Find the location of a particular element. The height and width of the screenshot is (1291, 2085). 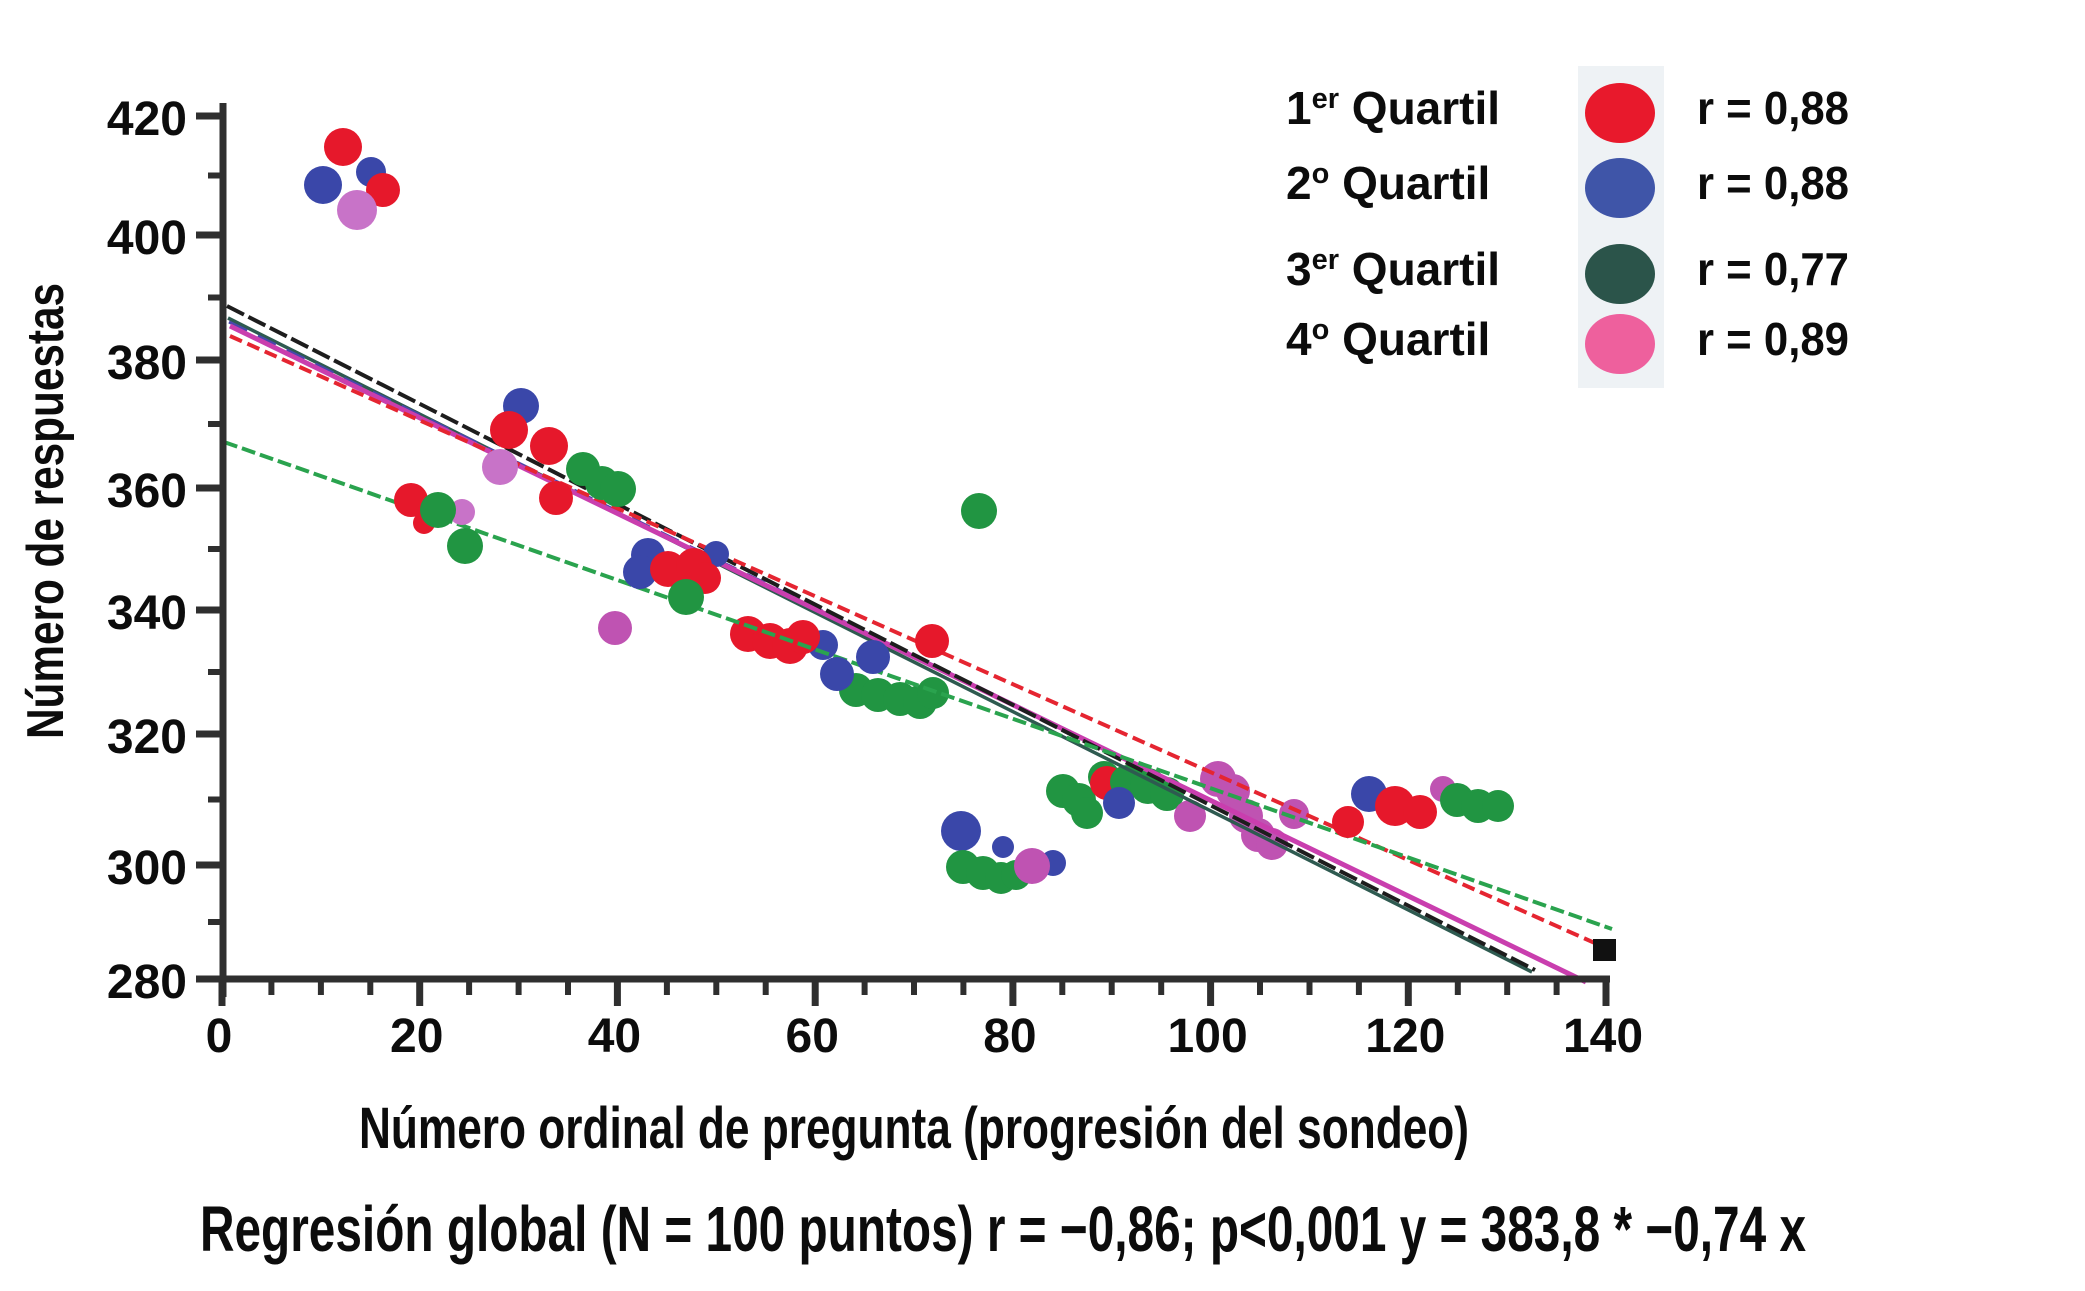

svg-text: 40 is located at coordinates (614, 1036).